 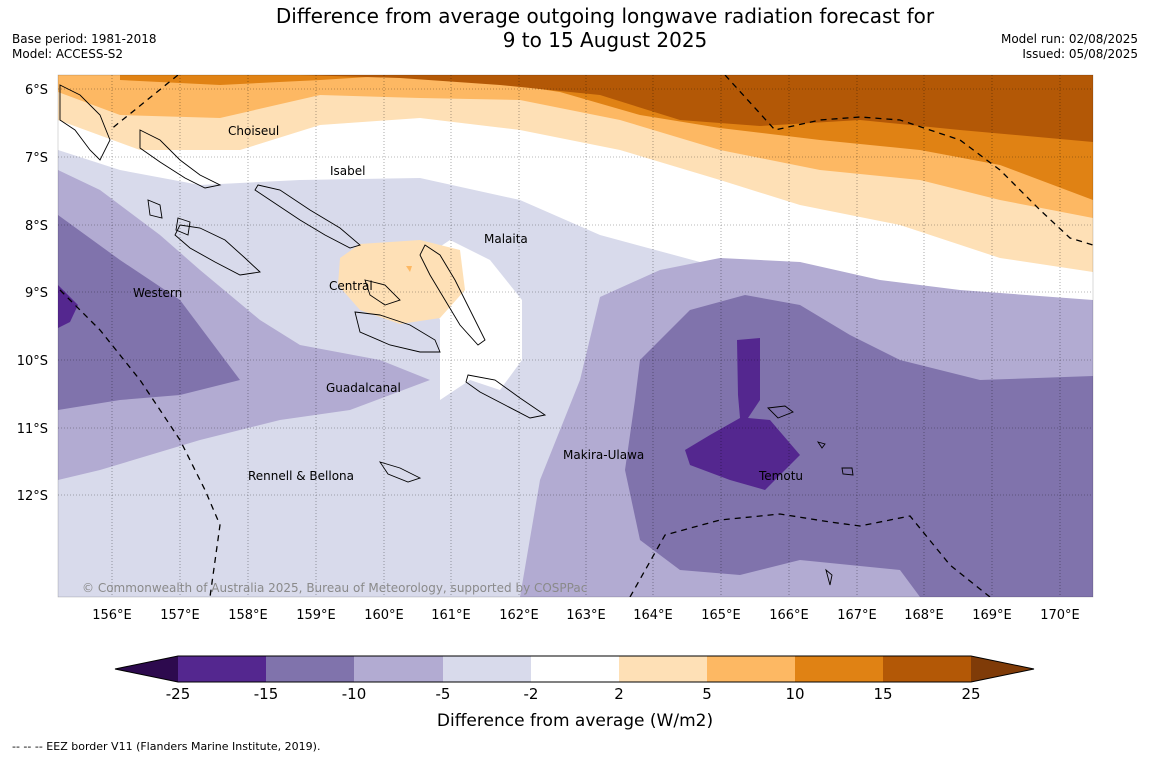 I want to click on lat-tick: 8°S, so click(x=36, y=226).